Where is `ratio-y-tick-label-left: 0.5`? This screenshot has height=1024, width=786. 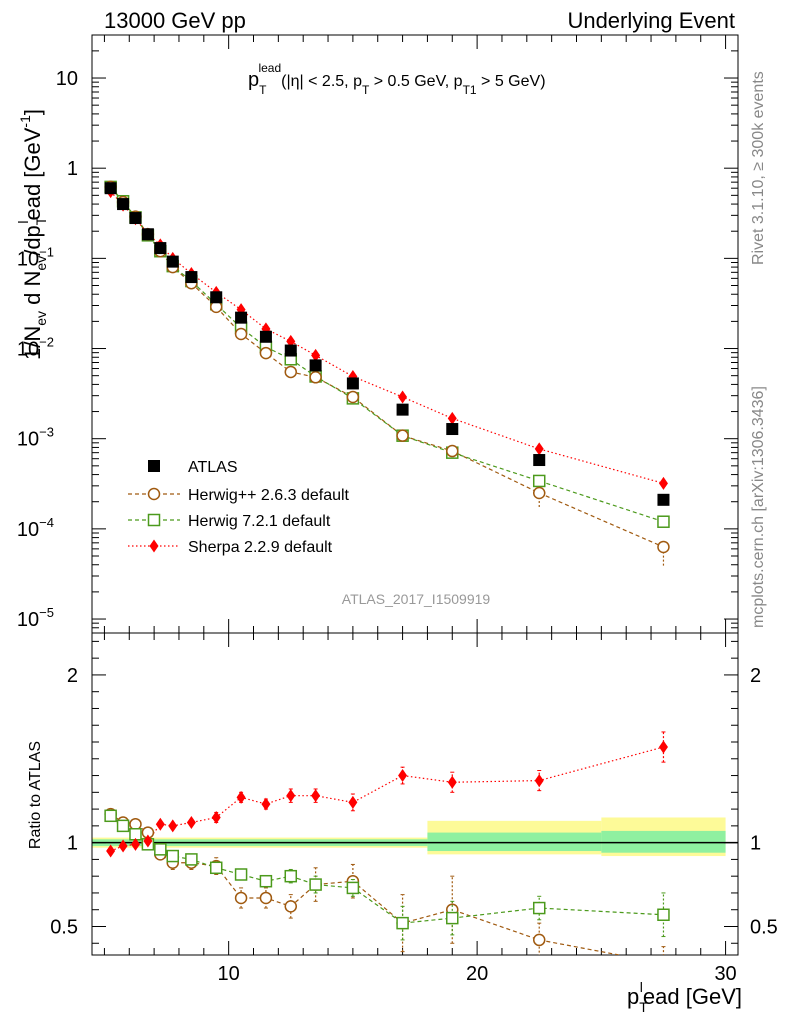 ratio-y-tick-label-left: 0.5 is located at coordinates (64, 927).